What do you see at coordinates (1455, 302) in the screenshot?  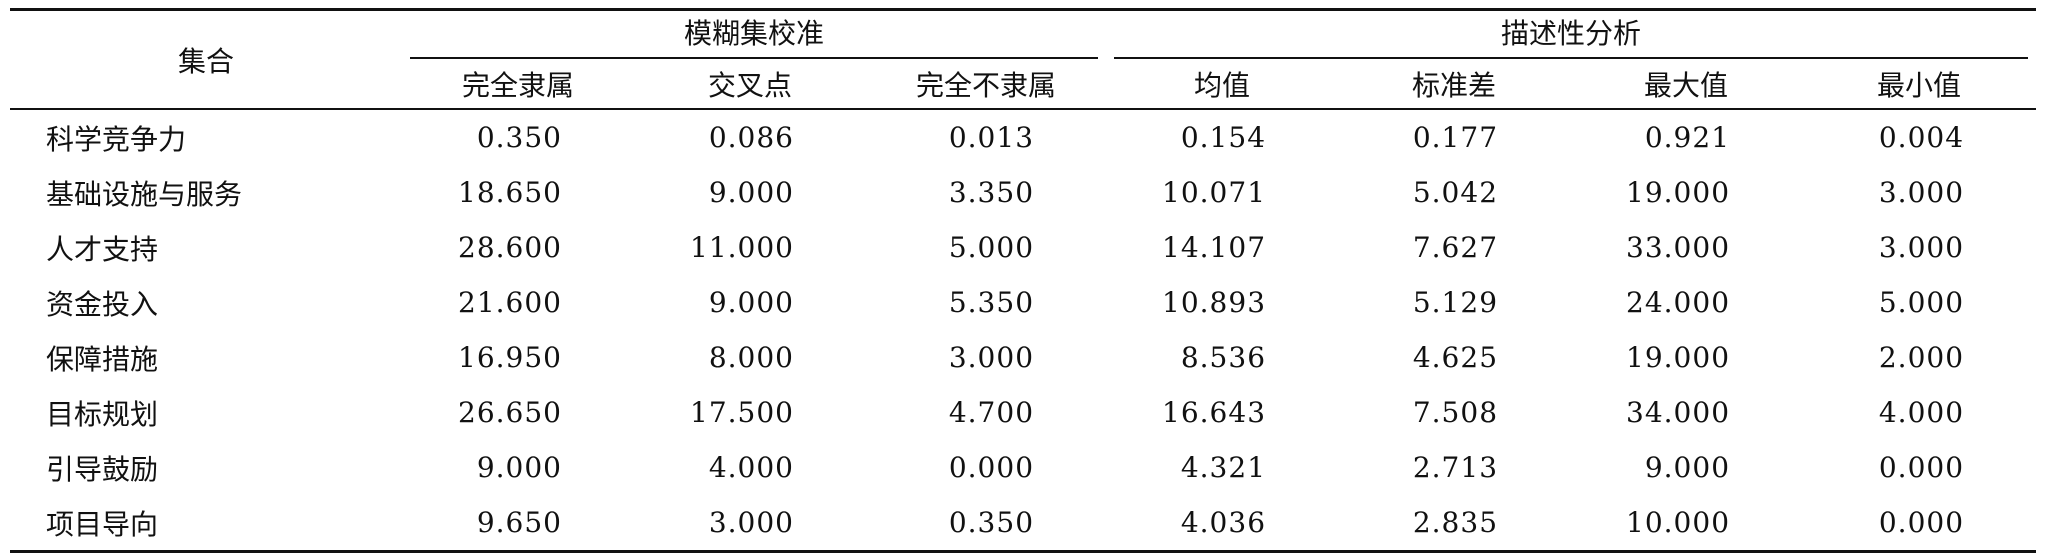 I see `cell-value: 5.129` at bounding box center [1455, 302].